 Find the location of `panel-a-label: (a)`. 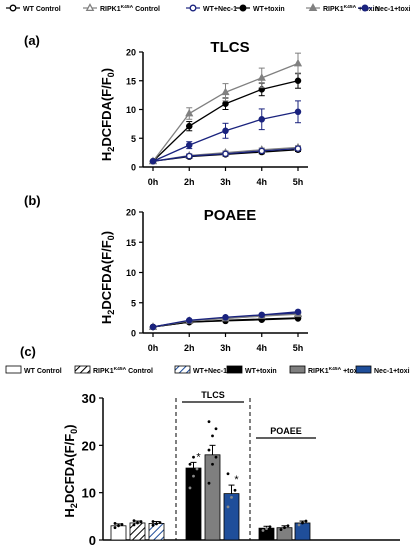

panel-a-label: (a) is located at coordinates (32, 40).